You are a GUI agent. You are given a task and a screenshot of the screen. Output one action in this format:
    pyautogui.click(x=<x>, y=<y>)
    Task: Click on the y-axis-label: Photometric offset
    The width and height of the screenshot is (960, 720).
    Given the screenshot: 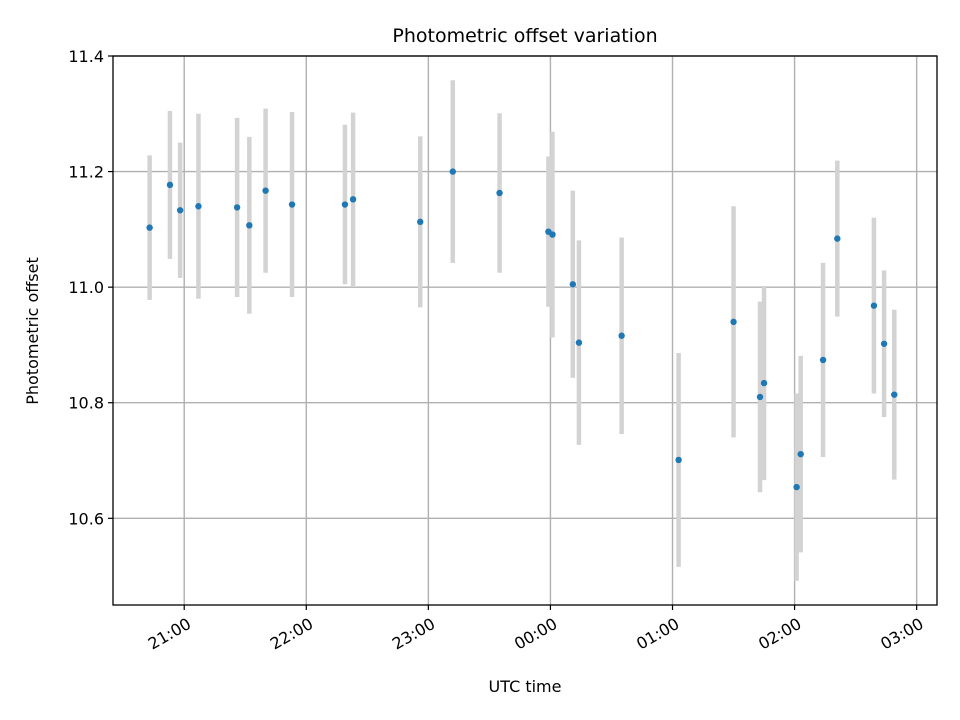 What is the action you would take?
    pyautogui.click(x=32, y=331)
    